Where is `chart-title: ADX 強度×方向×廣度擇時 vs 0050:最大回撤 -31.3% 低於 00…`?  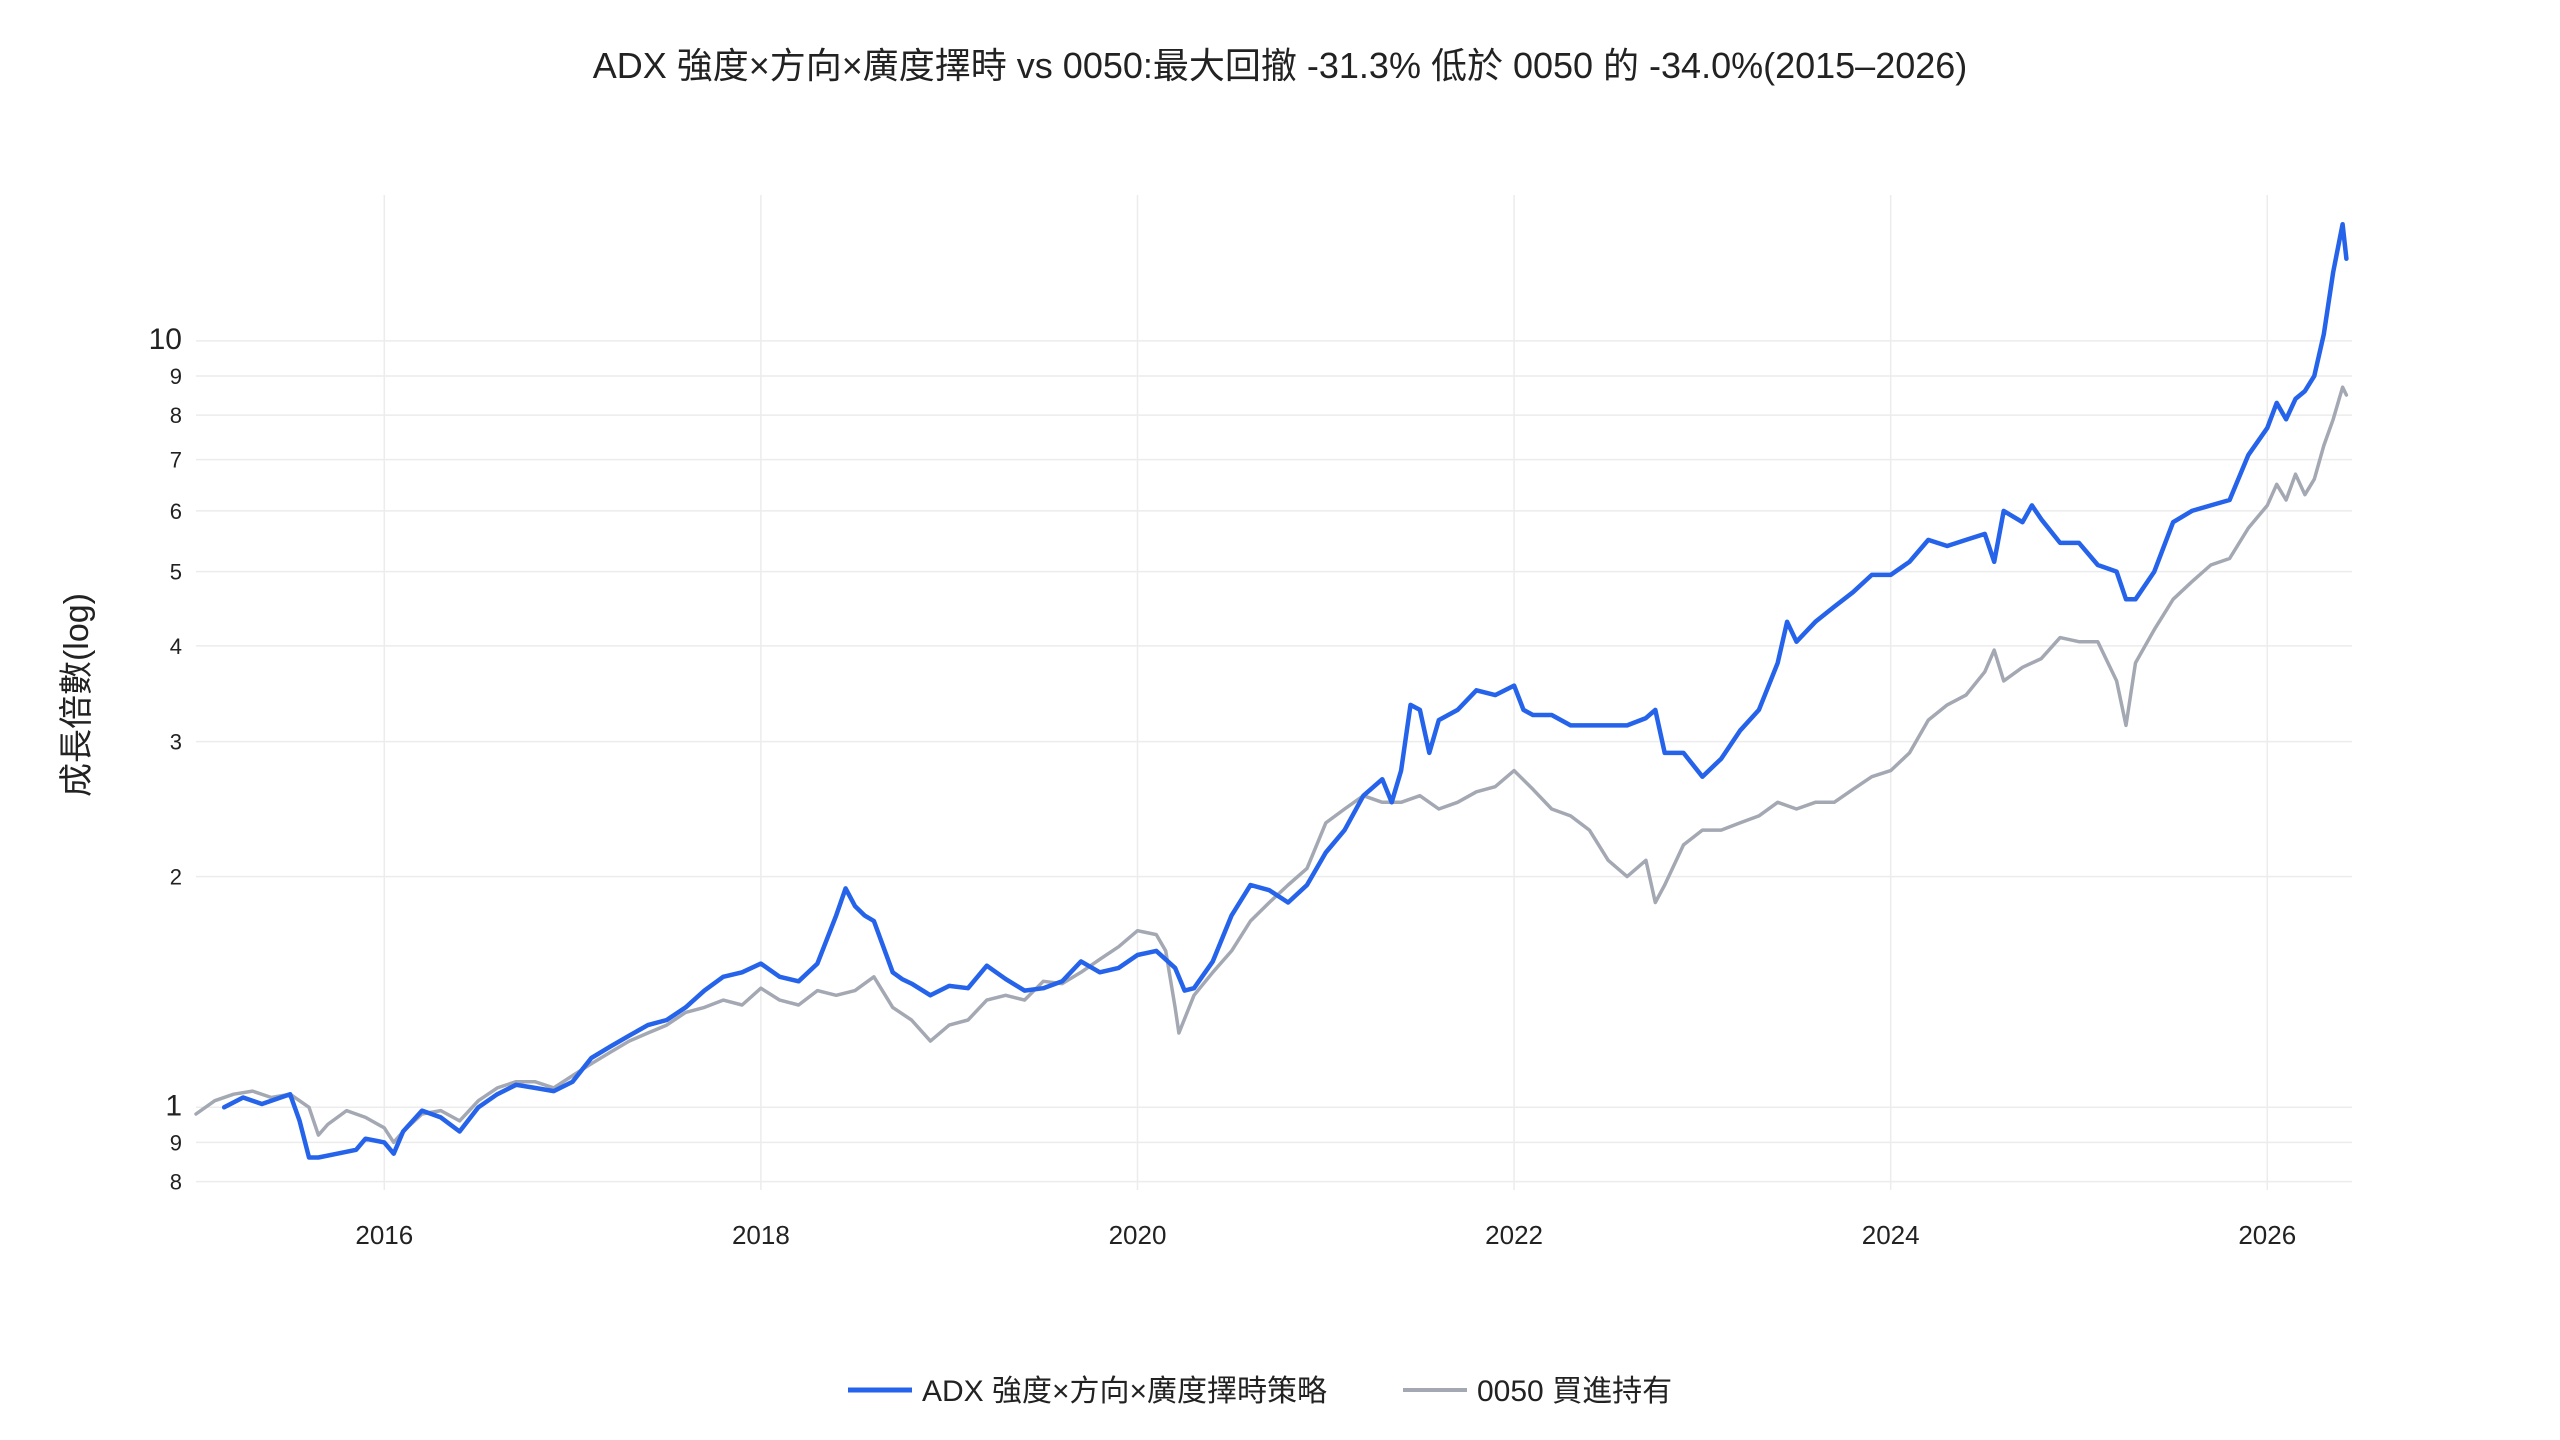 chart-title: ADX 強度×方向×廣度擇時 vs 0050:最大回撤 -31.3% 低於 00… is located at coordinates (1280, 65).